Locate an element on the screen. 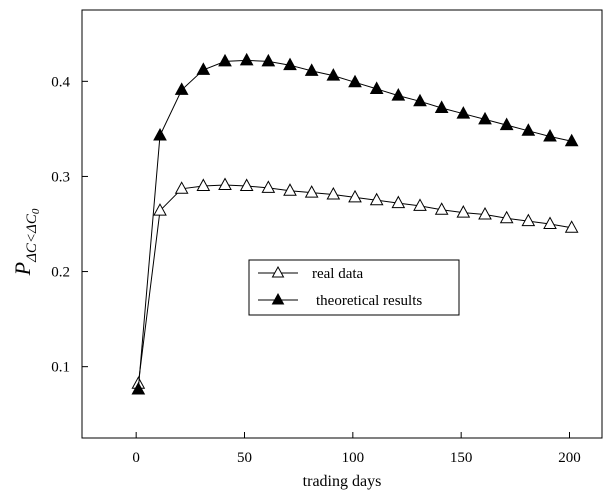  x-tick-label-150: 150 is located at coordinates (461, 458).